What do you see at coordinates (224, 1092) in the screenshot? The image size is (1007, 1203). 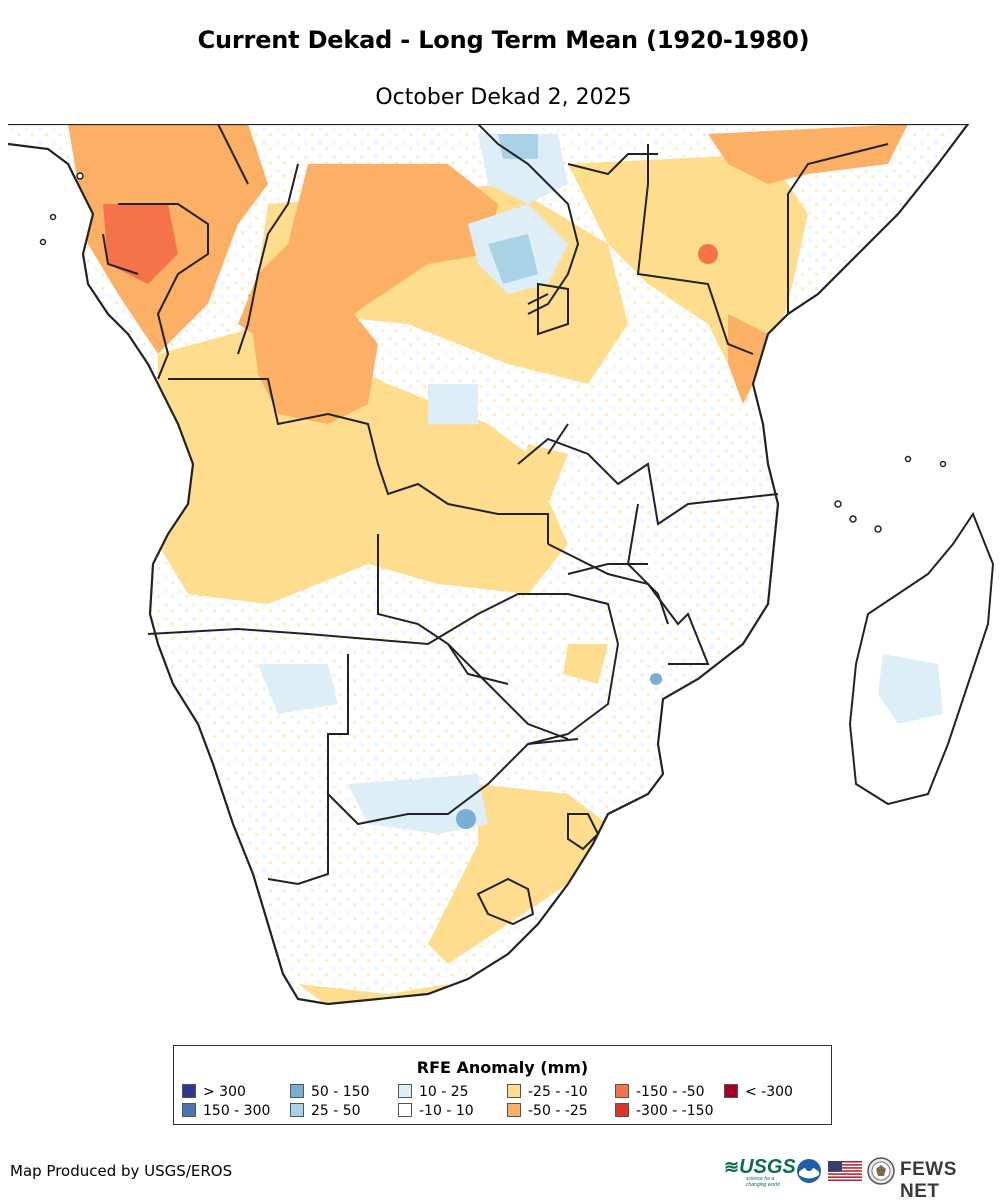 I see `legend-label: > 300` at bounding box center [224, 1092].